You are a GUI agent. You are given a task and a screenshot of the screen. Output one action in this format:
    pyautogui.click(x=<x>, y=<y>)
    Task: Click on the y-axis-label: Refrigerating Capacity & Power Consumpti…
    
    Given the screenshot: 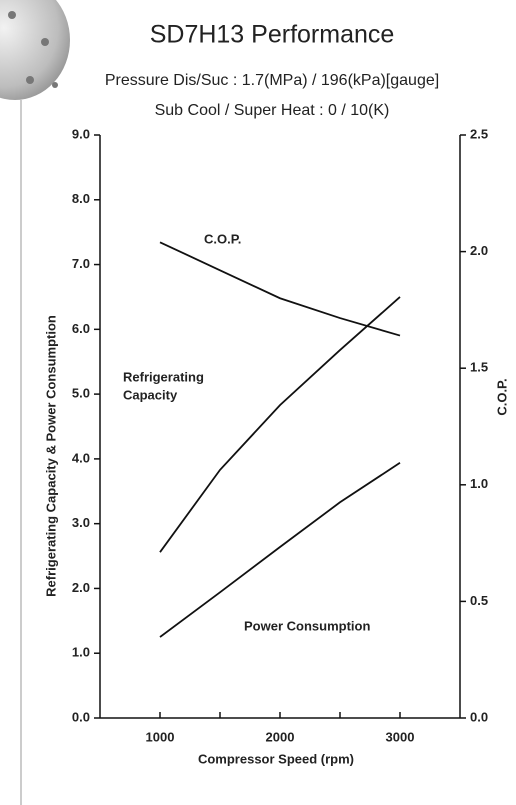 What is the action you would take?
    pyautogui.click(x=50, y=456)
    